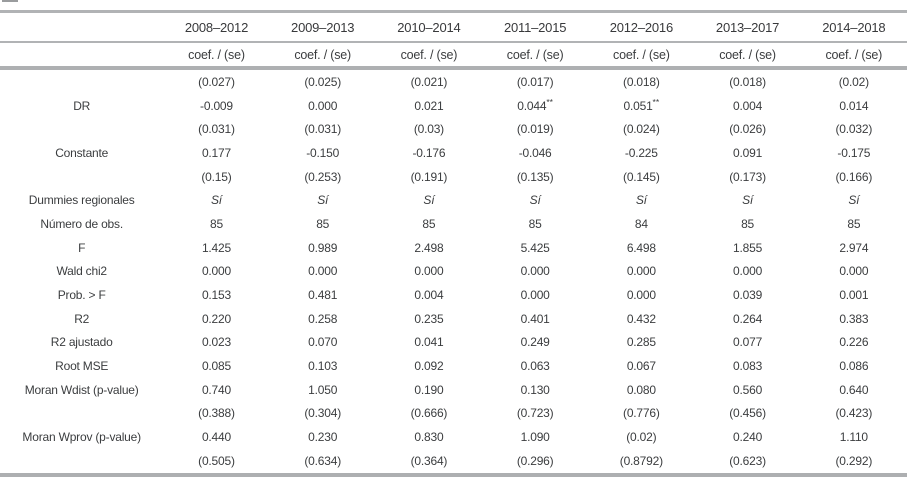 The height and width of the screenshot is (480, 907). Describe the element at coordinates (535, 152) in the screenshot. I see `value-cell: -0.046` at that location.